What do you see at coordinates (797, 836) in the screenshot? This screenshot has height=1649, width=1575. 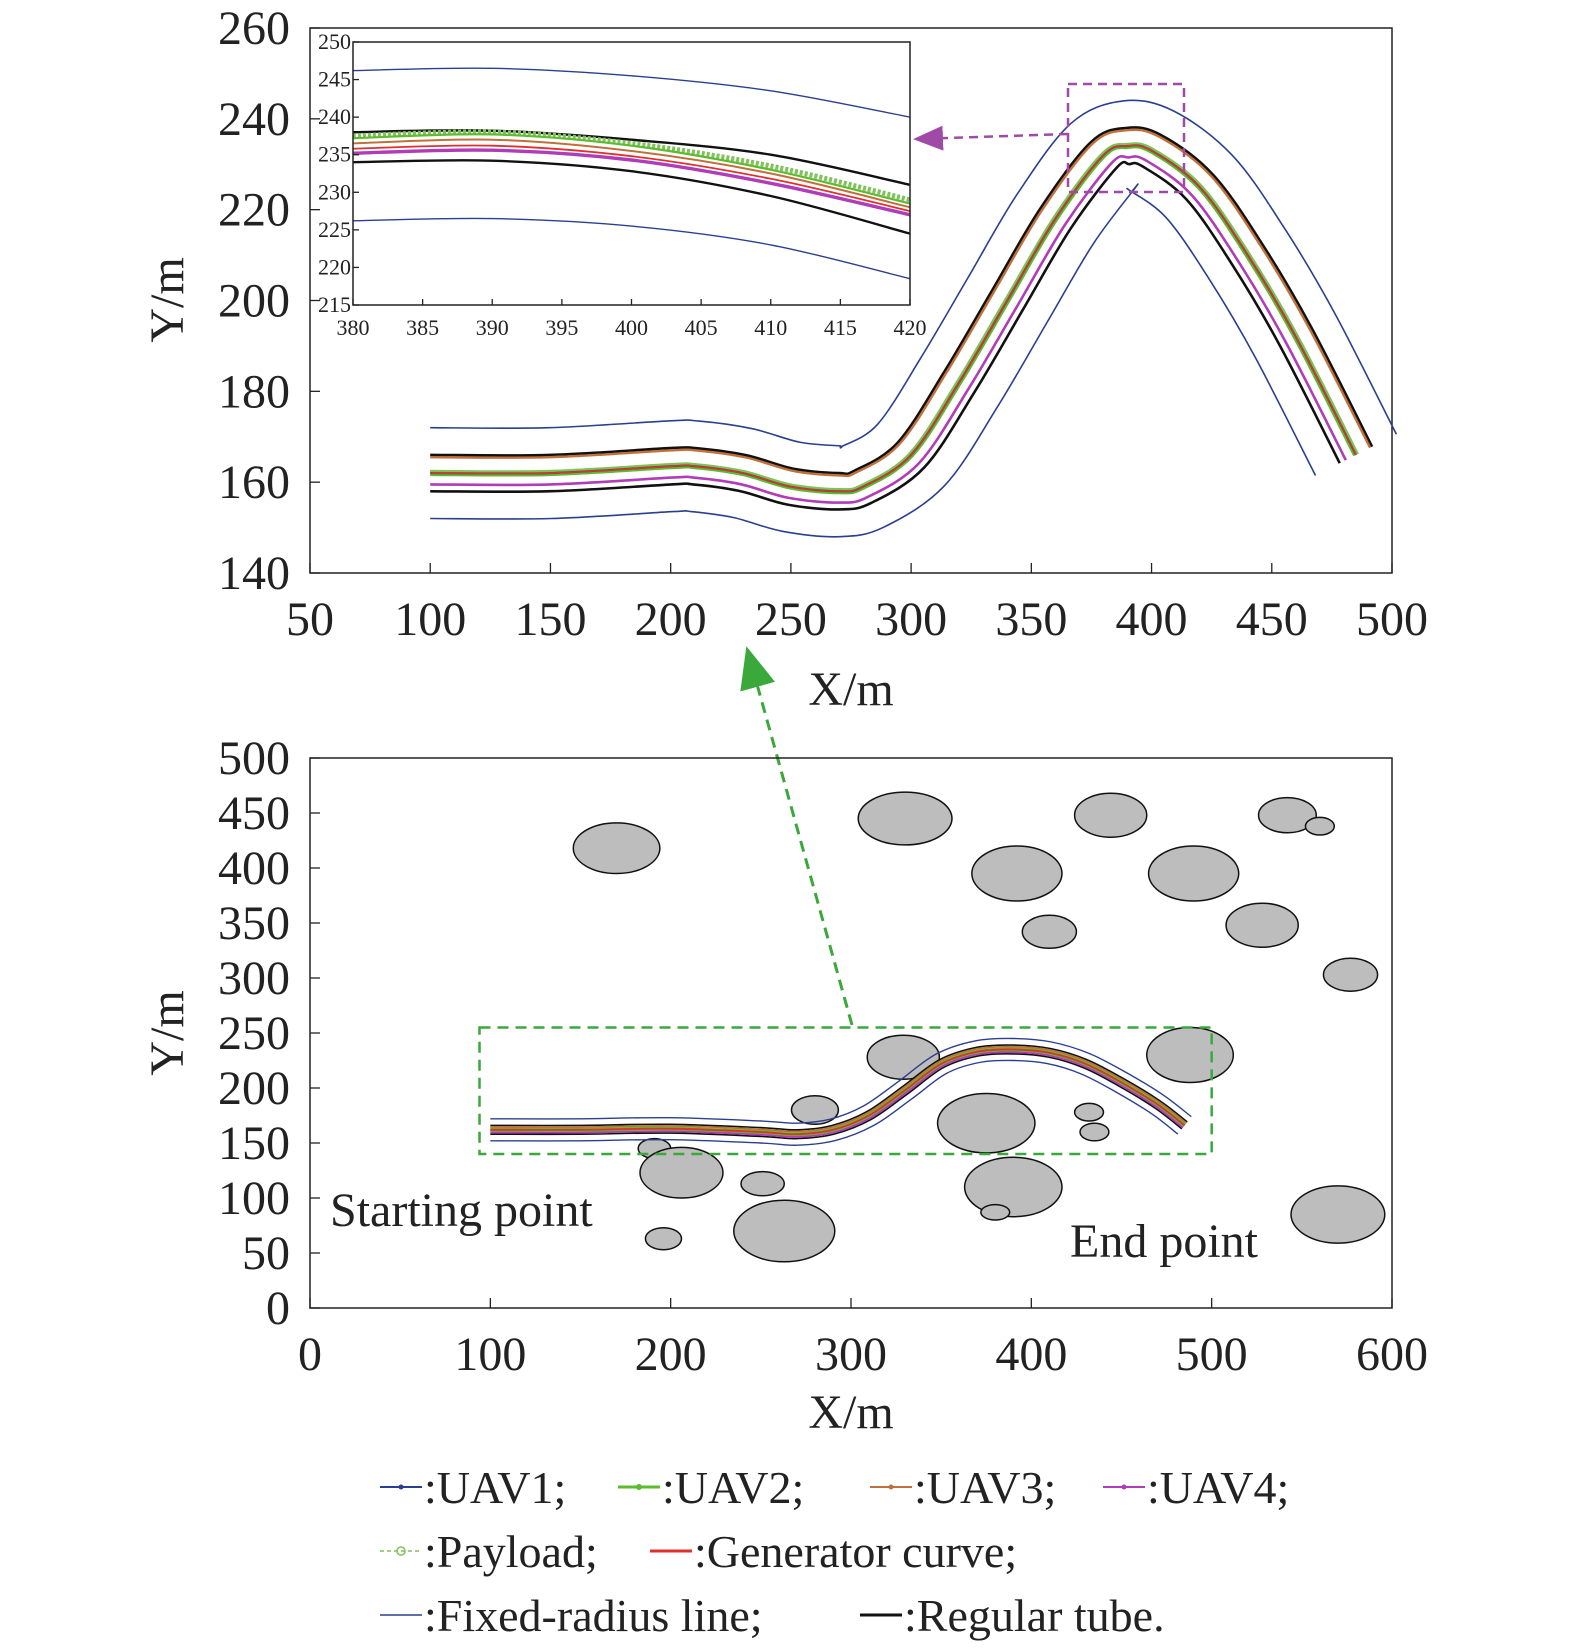 I see `zoom-arrow-bottom` at bounding box center [797, 836].